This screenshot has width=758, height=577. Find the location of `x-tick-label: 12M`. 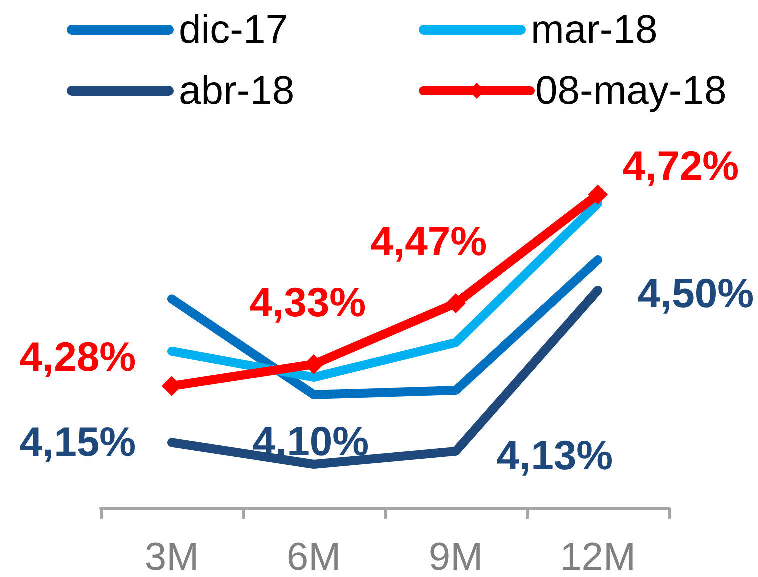

x-tick-label: 12M is located at coordinates (598, 556).